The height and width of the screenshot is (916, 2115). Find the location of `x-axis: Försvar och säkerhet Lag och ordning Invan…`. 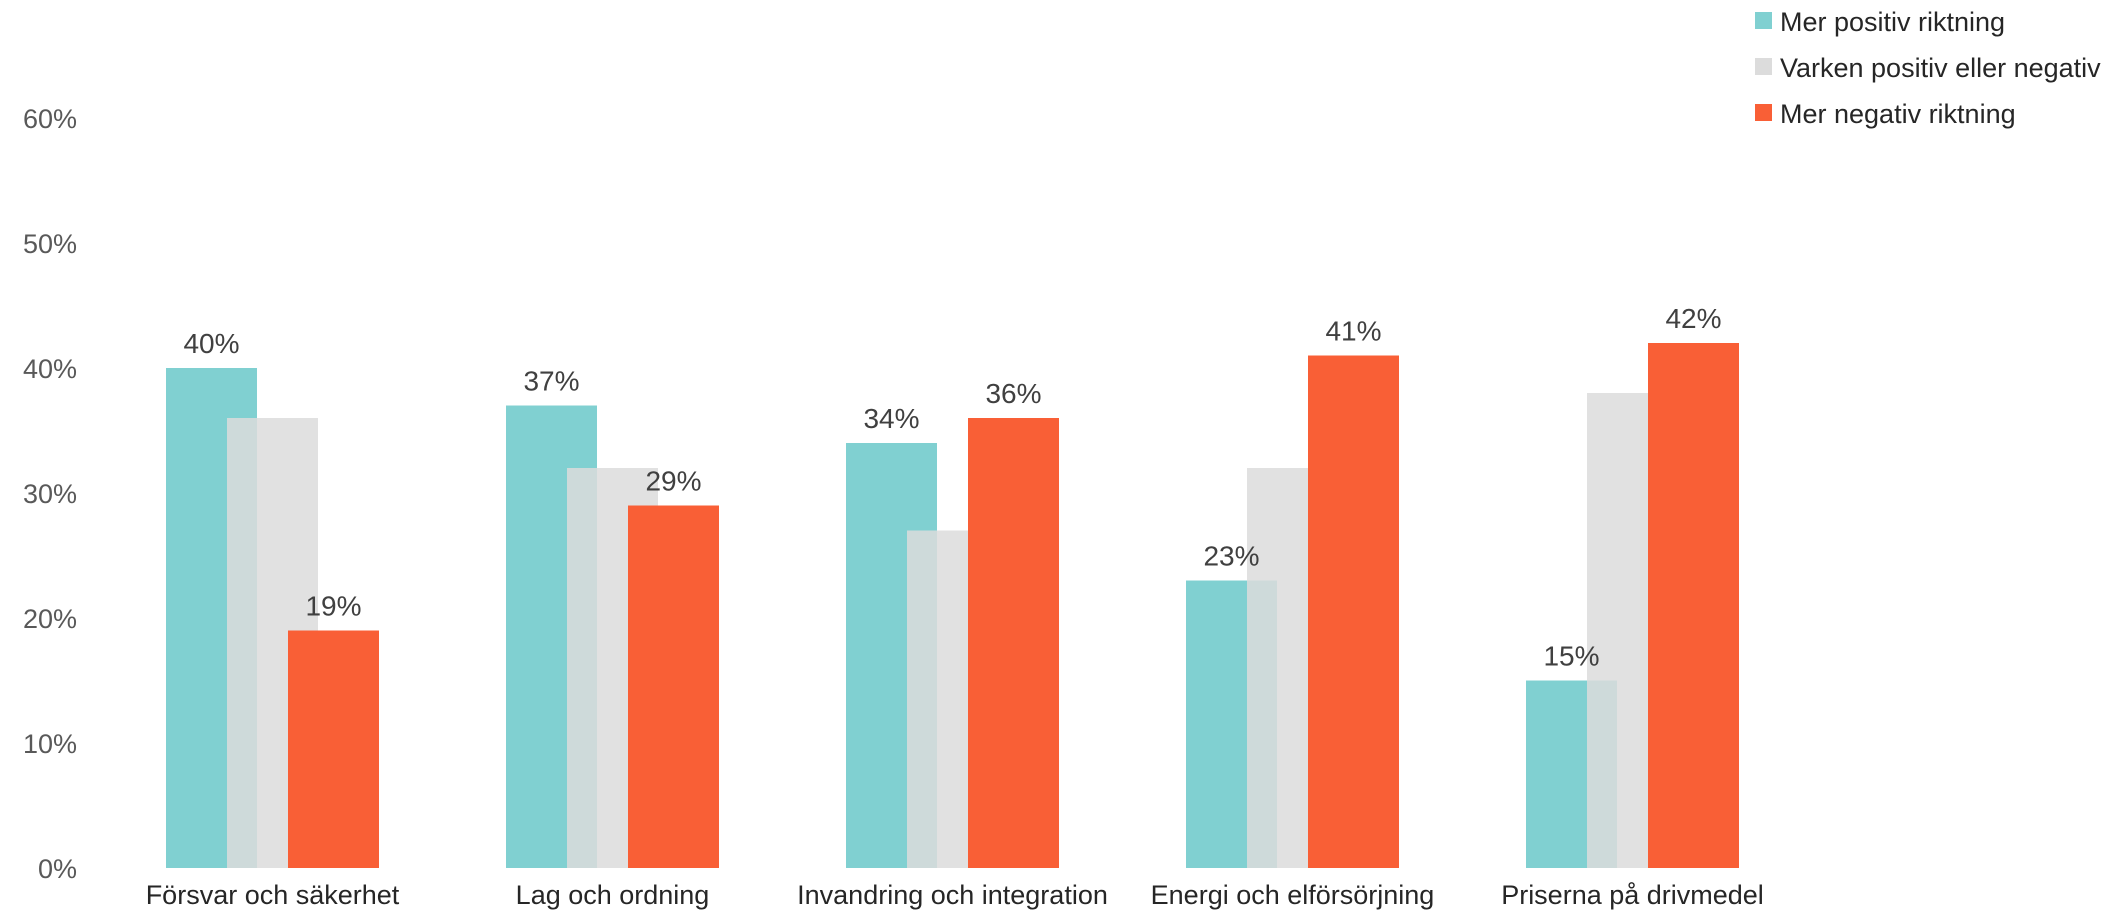

x-axis: Försvar och säkerhet Lag och ordning Invan… is located at coordinates (955, 895).